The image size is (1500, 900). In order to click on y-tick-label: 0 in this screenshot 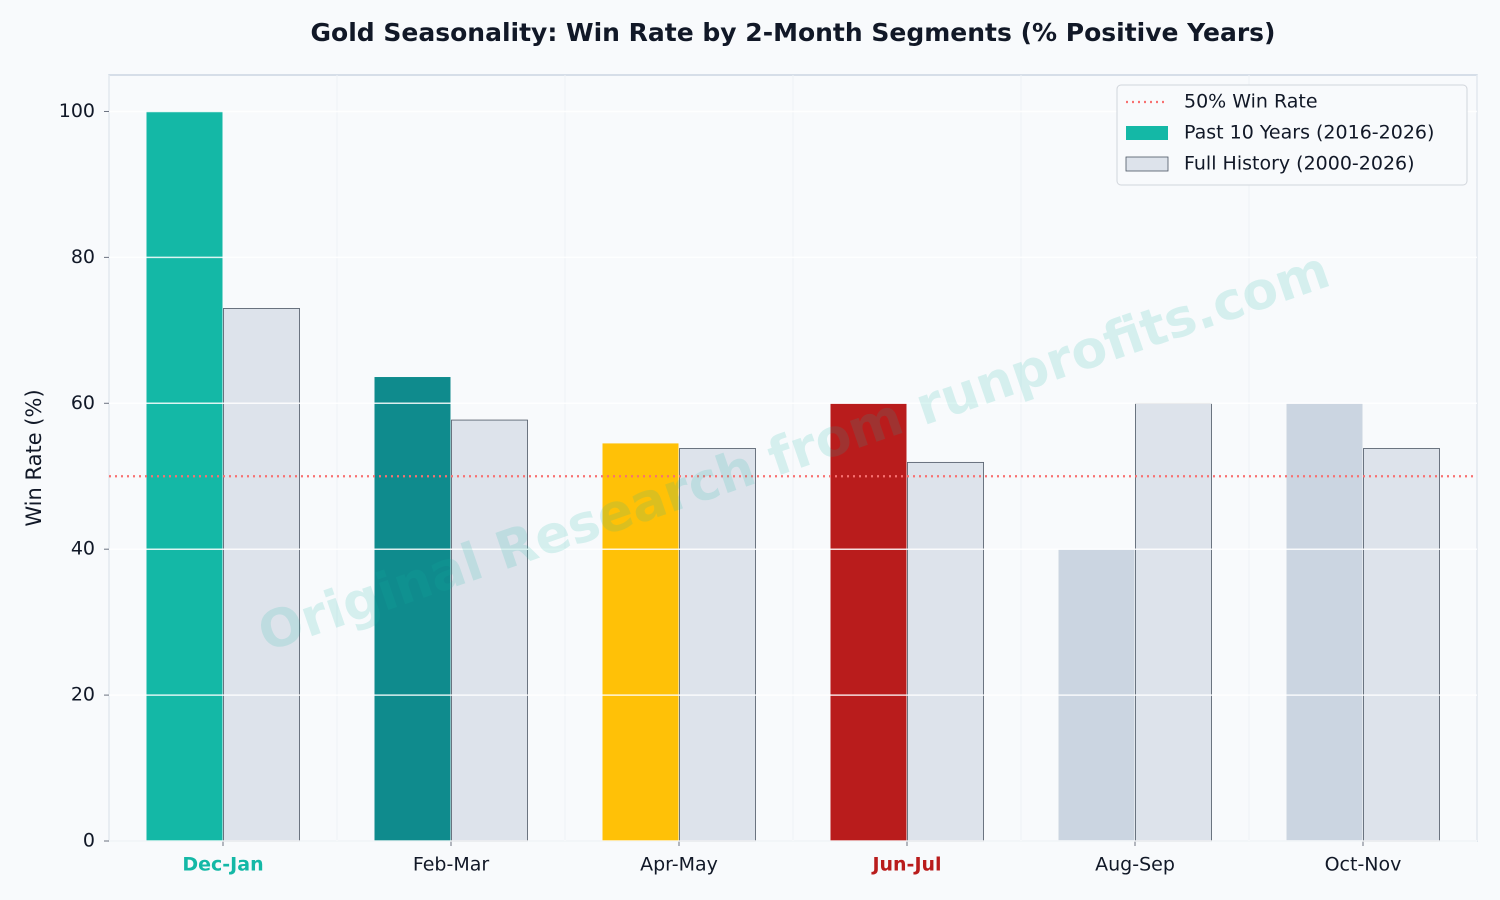, I will do `click(89, 841)`.